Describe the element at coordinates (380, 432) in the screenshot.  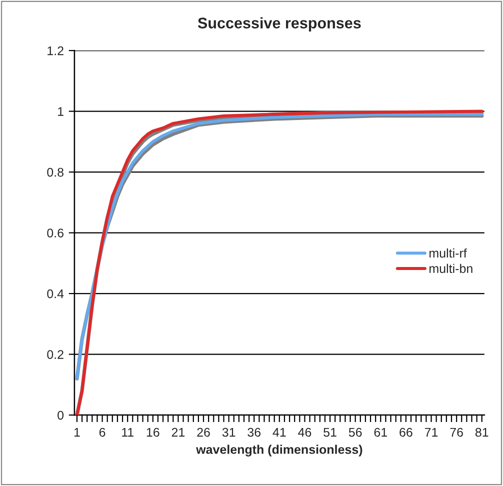
I see `x-tick-label: 61` at that location.